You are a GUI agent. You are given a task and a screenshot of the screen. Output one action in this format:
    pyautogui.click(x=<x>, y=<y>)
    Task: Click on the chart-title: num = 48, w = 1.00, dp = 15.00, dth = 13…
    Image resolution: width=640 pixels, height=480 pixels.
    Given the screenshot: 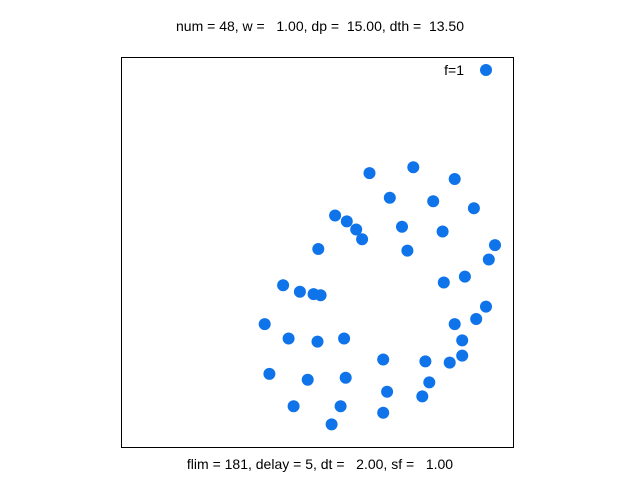 What is the action you would take?
    pyautogui.click(x=320, y=26)
    